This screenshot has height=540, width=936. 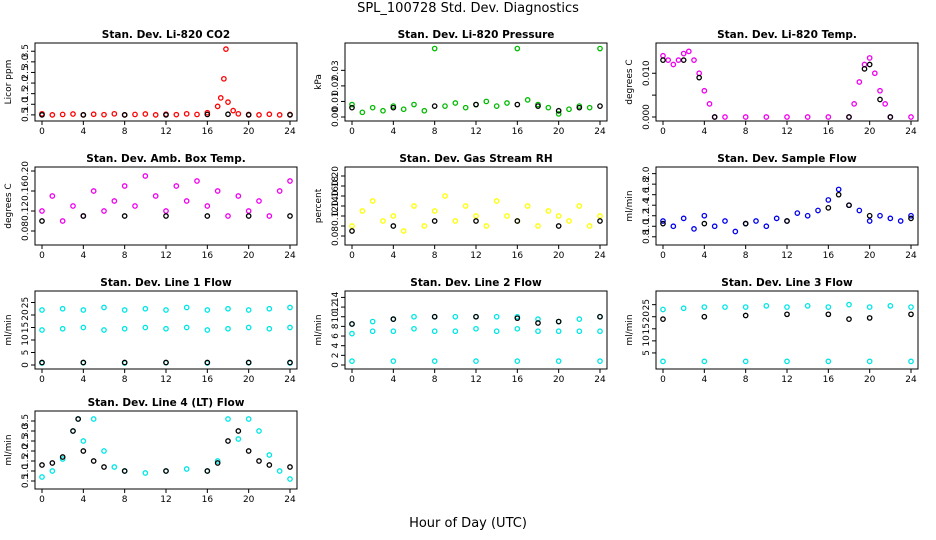 I want to click on y-axis-label: percent, so click(x=319, y=205).